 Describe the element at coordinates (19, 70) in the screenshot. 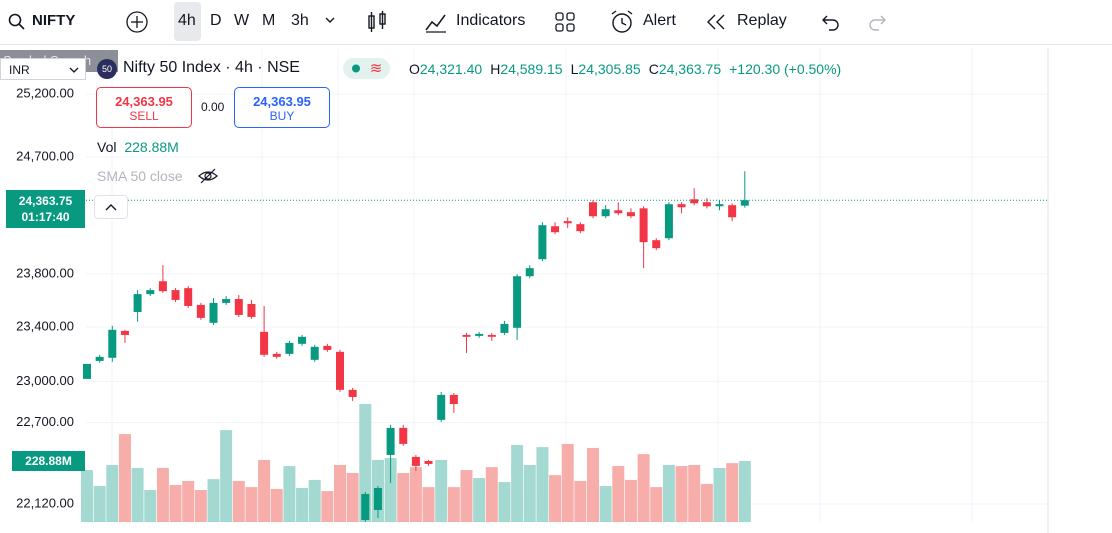

I see `currency: INR` at that location.